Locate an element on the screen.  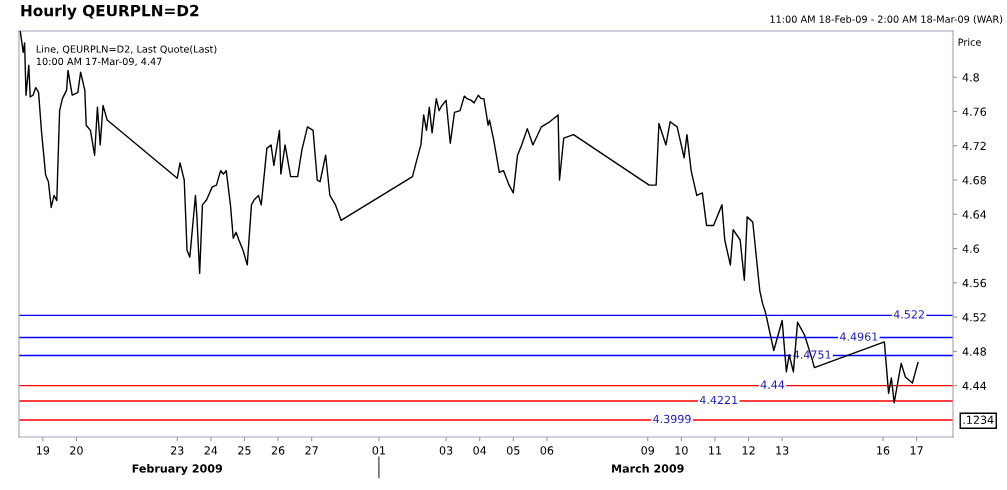
text: .1234 is located at coordinates (978, 419).